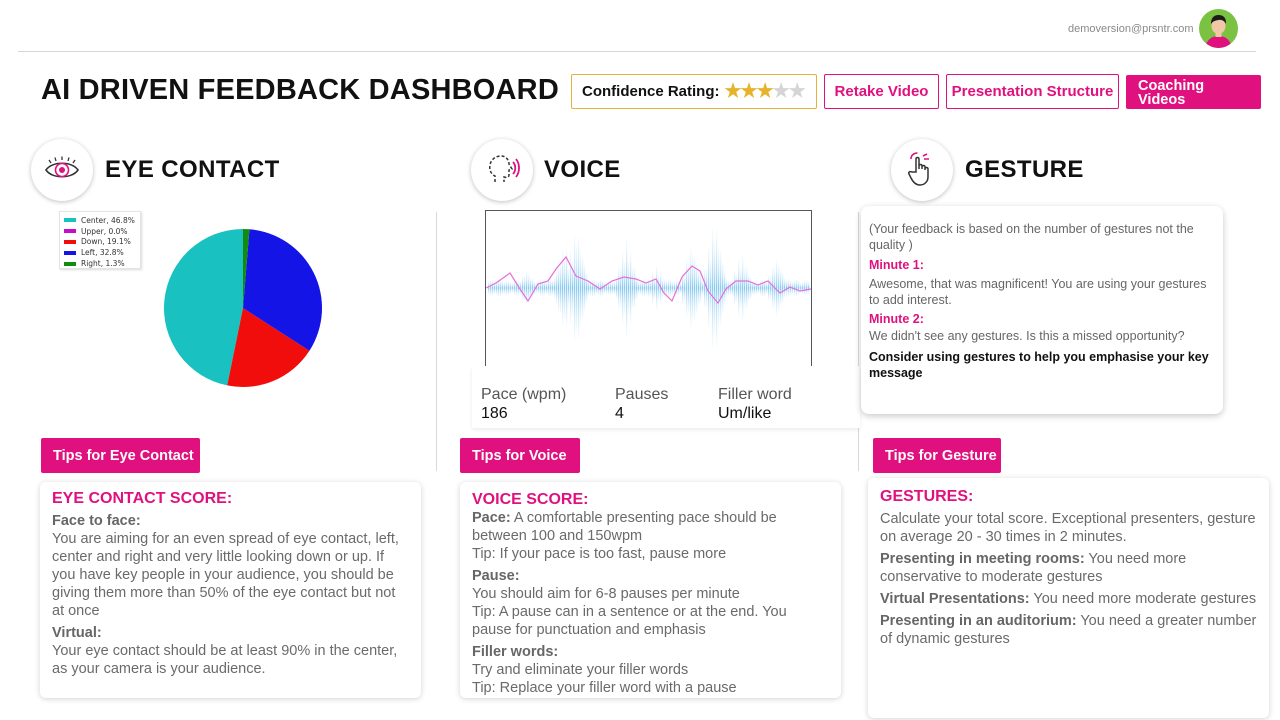  Describe the element at coordinates (106, 242) in the screenshot. I see `legend-label: Down, 19.1%` at that location.